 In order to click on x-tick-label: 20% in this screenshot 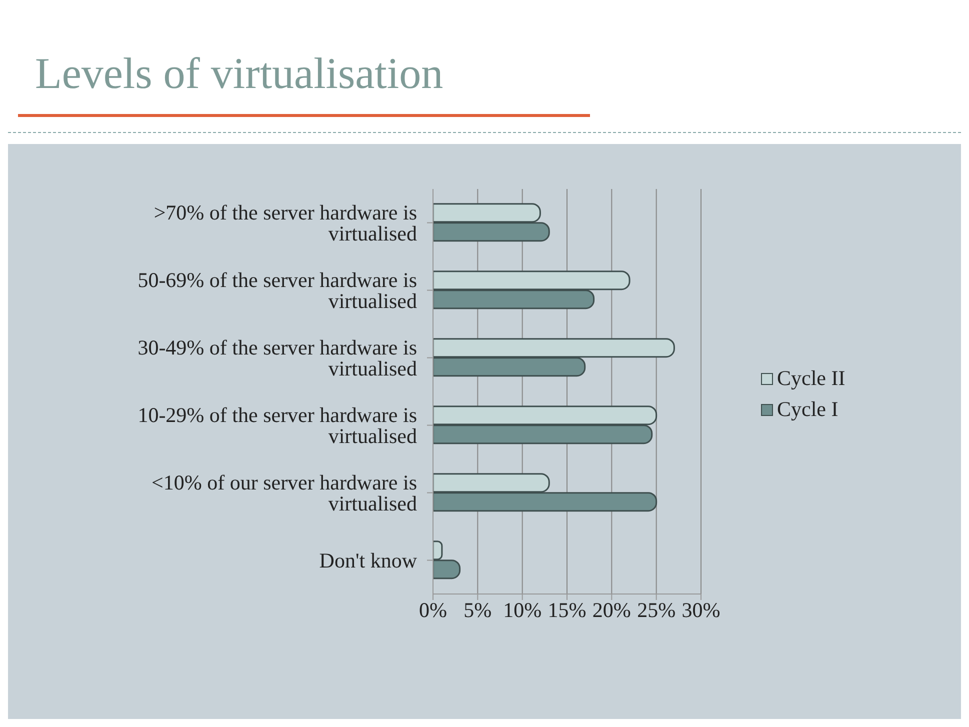, I will do `click(611, 610)`.